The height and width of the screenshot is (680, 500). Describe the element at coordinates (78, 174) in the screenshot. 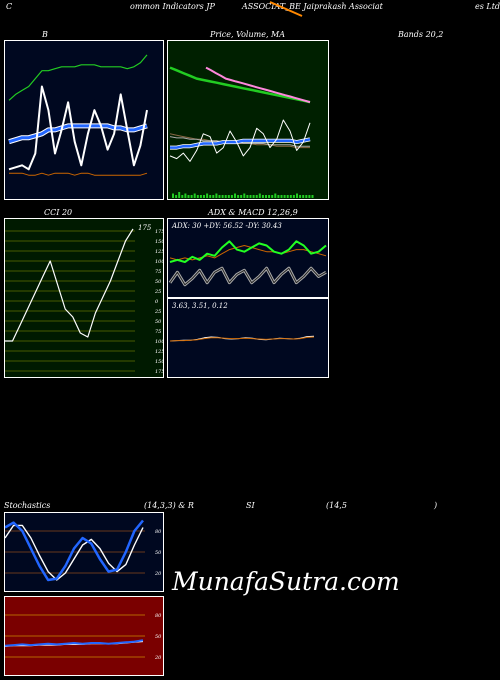

I see `bollinger-lower-band` at that location.